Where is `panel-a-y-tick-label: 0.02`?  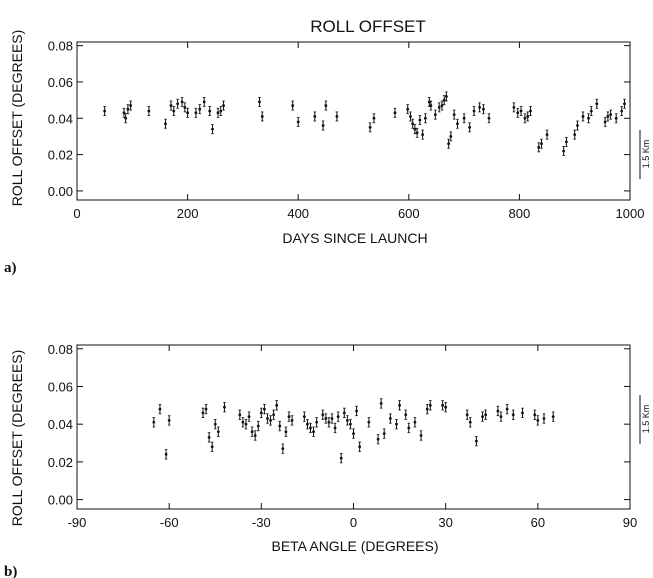 panel-a-y-tick-label: 0.02 is located at coordinates (60, 155).